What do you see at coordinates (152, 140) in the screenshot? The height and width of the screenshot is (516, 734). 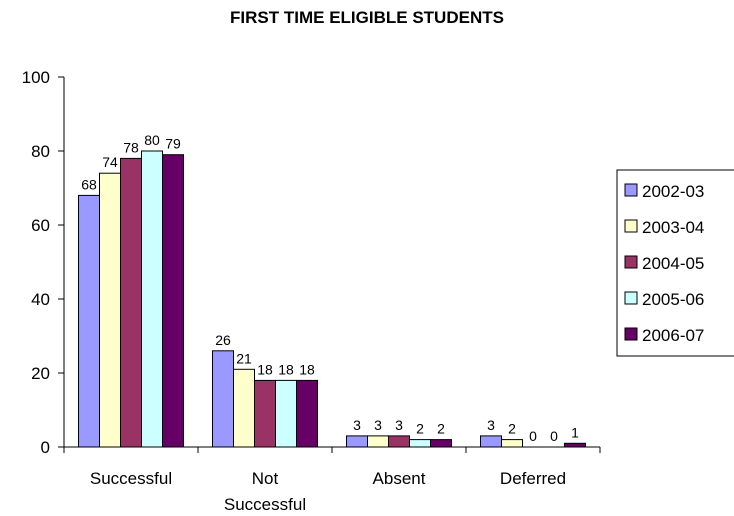 I see `data-label: 80` at bounding box center [152, 140].